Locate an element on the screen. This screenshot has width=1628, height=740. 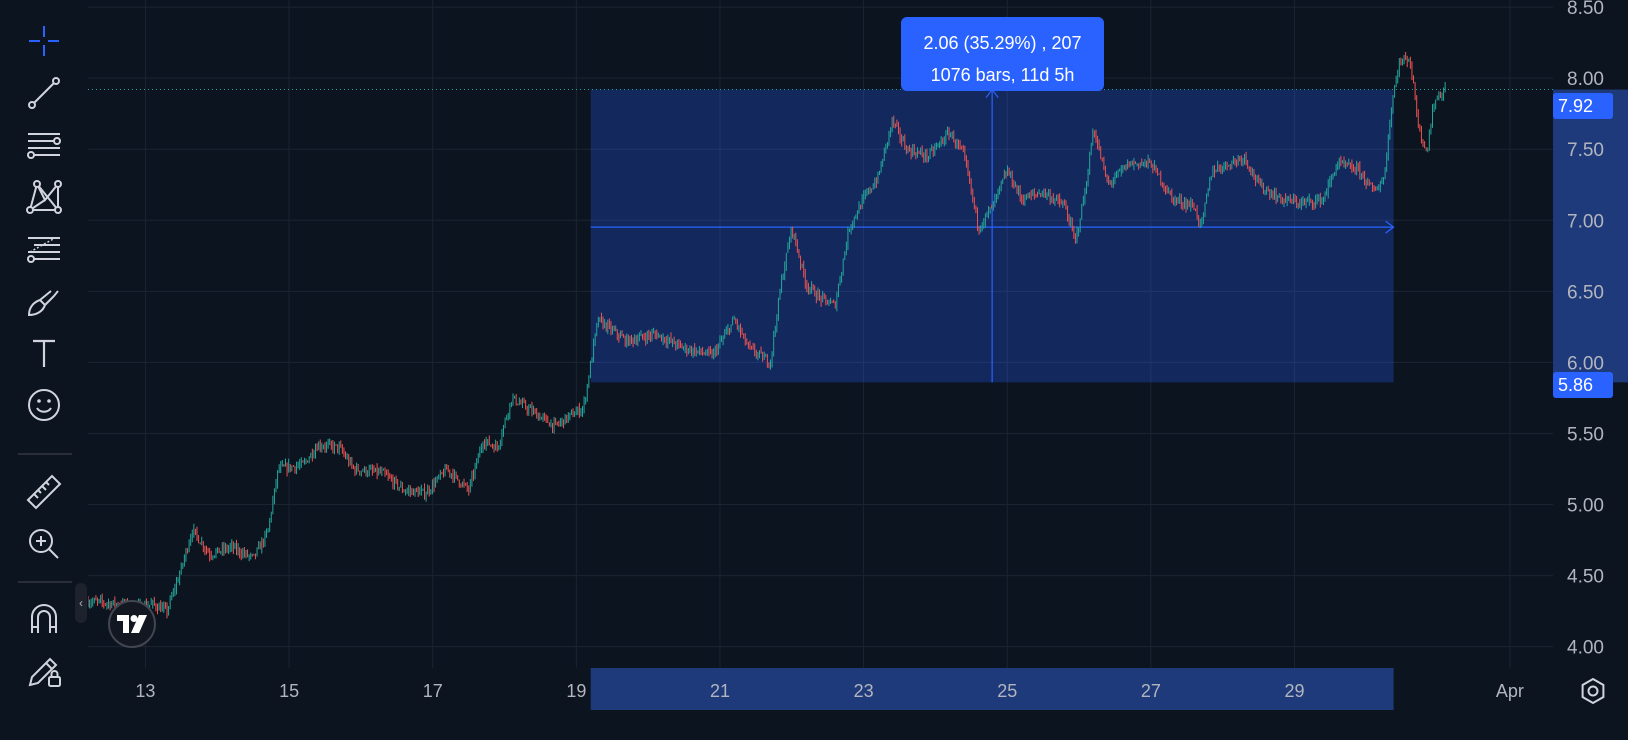
text-icon is located at coordinates (44, 353).